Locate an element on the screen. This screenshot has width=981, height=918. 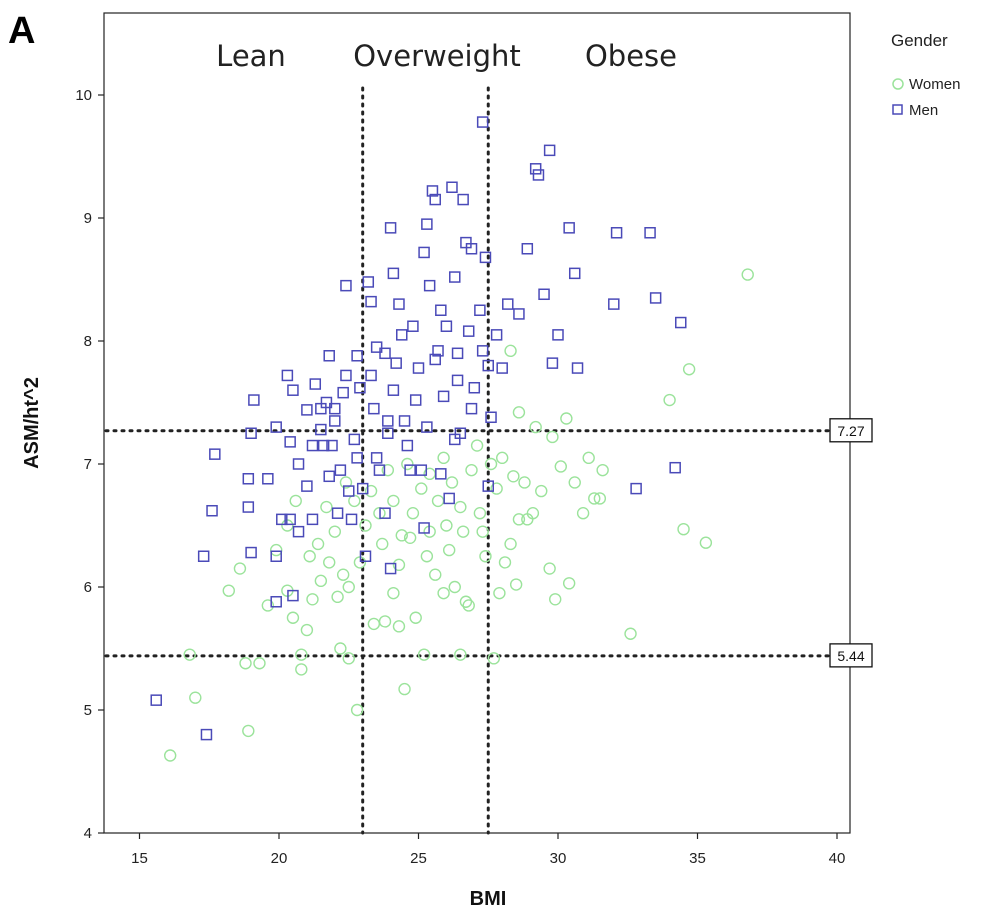
x-tick-label: 25 is located at coordinates (418, 858).